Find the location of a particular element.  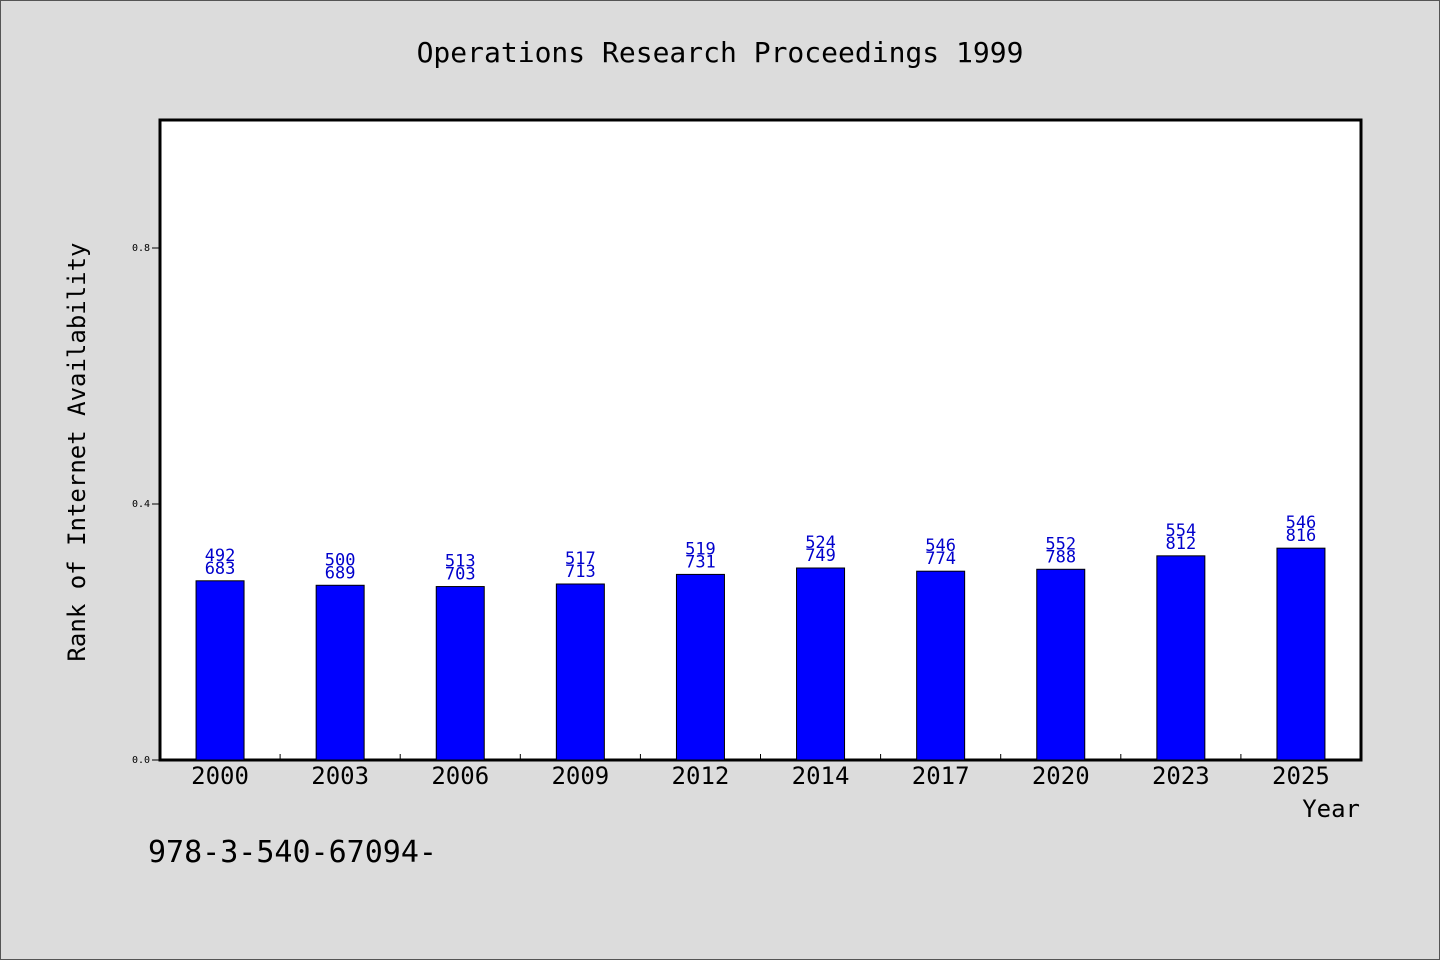

chart-title: Operations Research Proceedings 1999 is located at coordinates (720, 52).